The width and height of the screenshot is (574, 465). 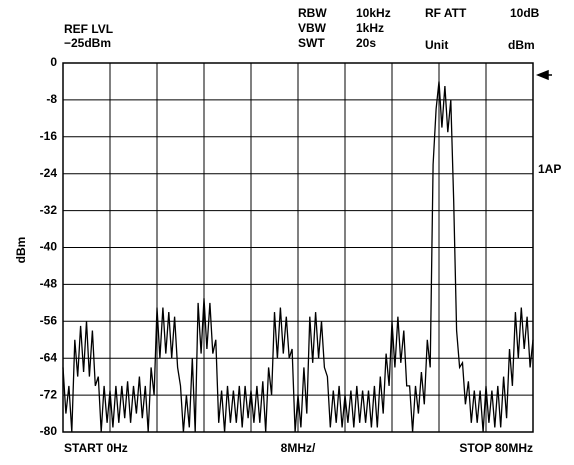 What do you see at coordinates (373, 13) in the screenshot?
I see `setting-value: 10kHz` at bounding box center [373, 13].